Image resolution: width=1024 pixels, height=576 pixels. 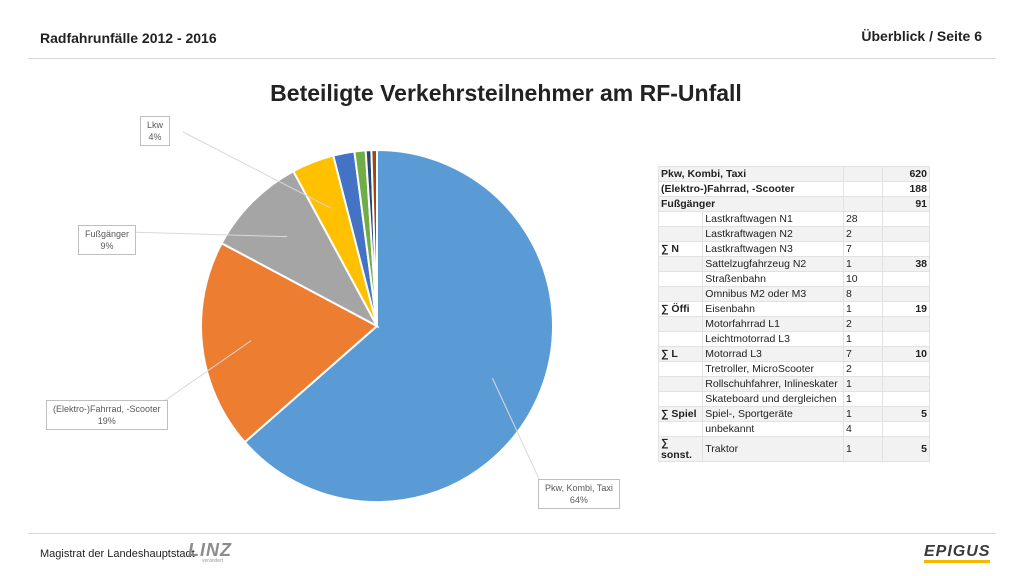 What do you see at coordinates (793, 324) in the screenshot?
I see `table-row: Motorfahrrad L1 2` at bounding box center [793, 324].